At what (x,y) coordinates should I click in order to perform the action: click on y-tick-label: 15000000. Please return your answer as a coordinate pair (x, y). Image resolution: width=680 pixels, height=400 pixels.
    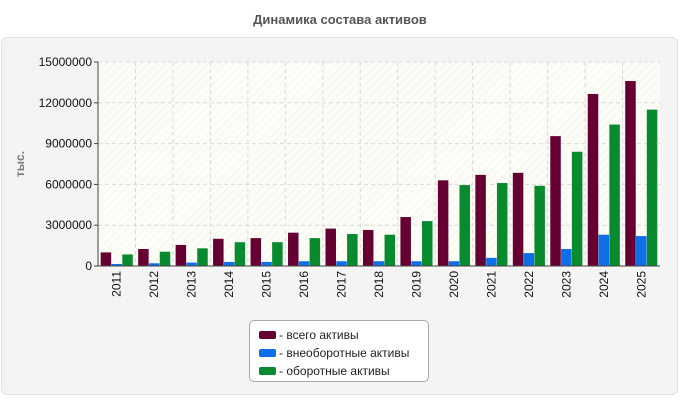
    Looking at the image, I should click on (66, 62).